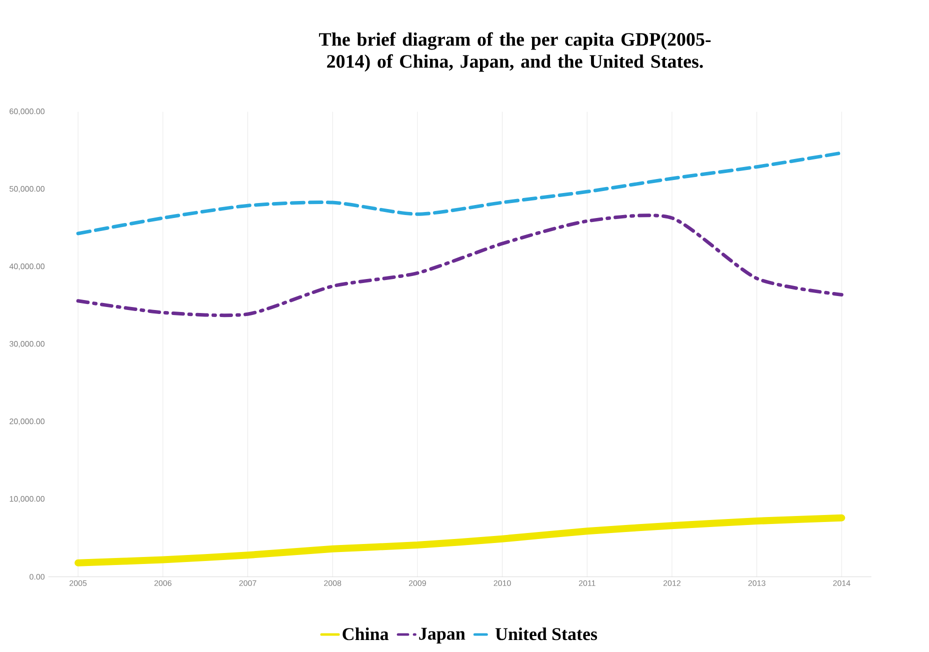  Describe the element at coordinates (37, 577) in the screenshot. I see `y-tick-label: 0.00` at that location.